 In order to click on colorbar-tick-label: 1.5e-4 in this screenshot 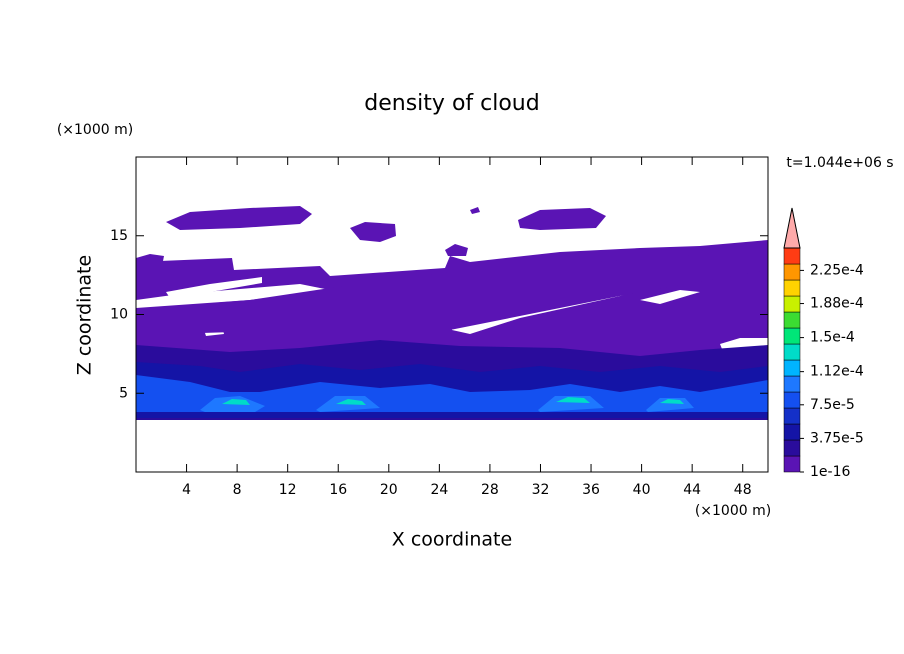, I will do `click(832, 338)`.